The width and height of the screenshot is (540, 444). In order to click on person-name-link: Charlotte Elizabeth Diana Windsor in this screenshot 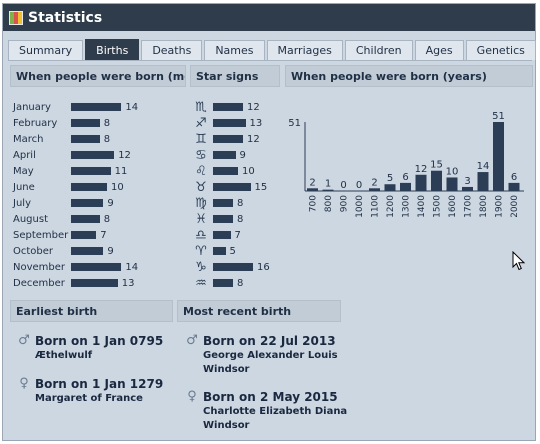, I will do `click(275, 418)`.